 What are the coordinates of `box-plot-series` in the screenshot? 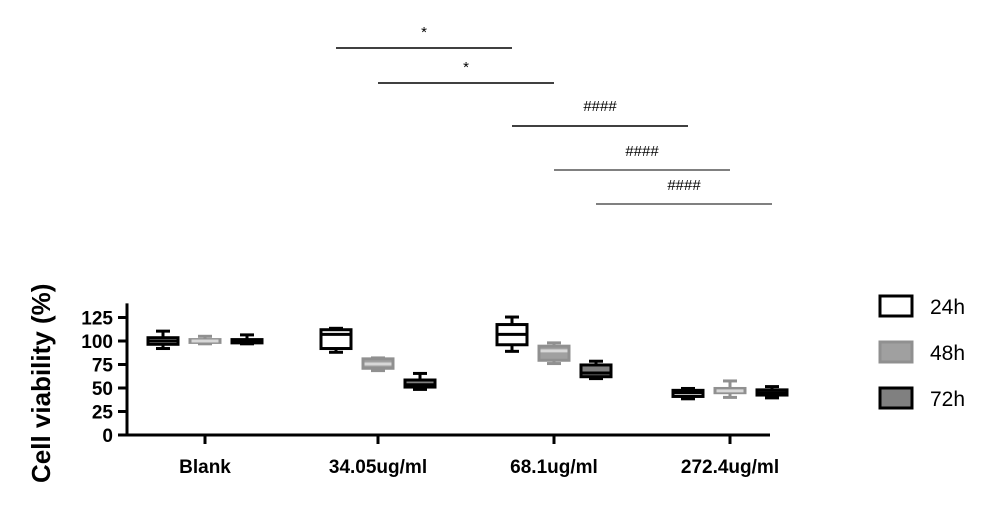 It's located at (467, 358).